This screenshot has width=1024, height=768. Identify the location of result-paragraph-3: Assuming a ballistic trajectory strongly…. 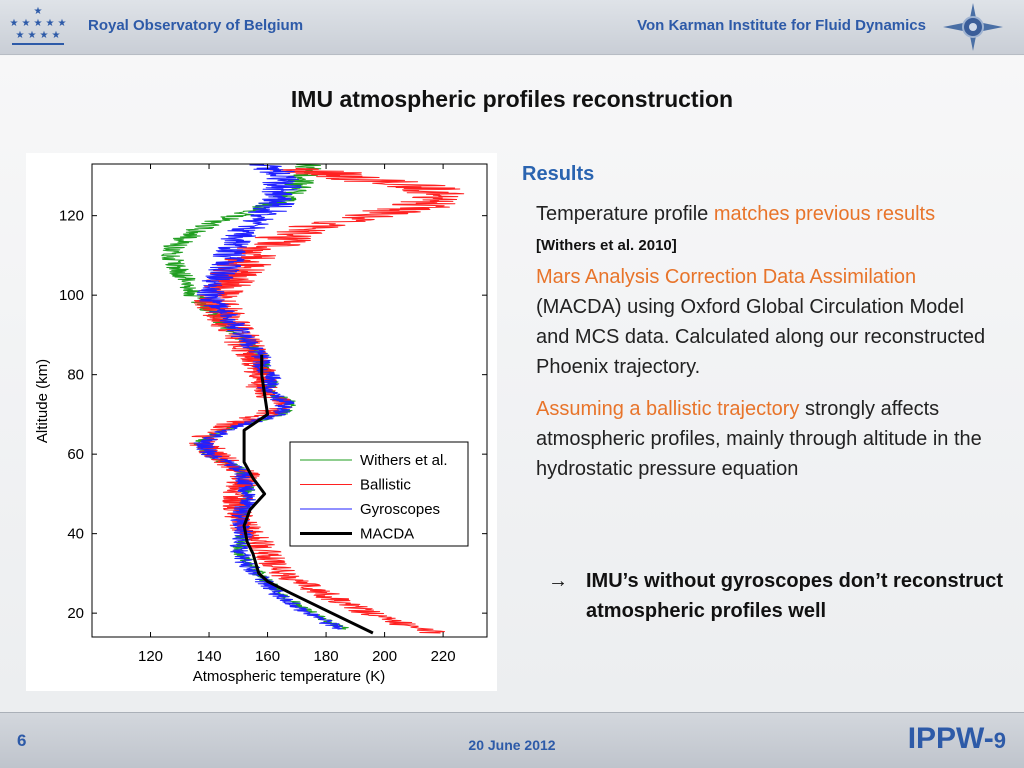
(768, 439).